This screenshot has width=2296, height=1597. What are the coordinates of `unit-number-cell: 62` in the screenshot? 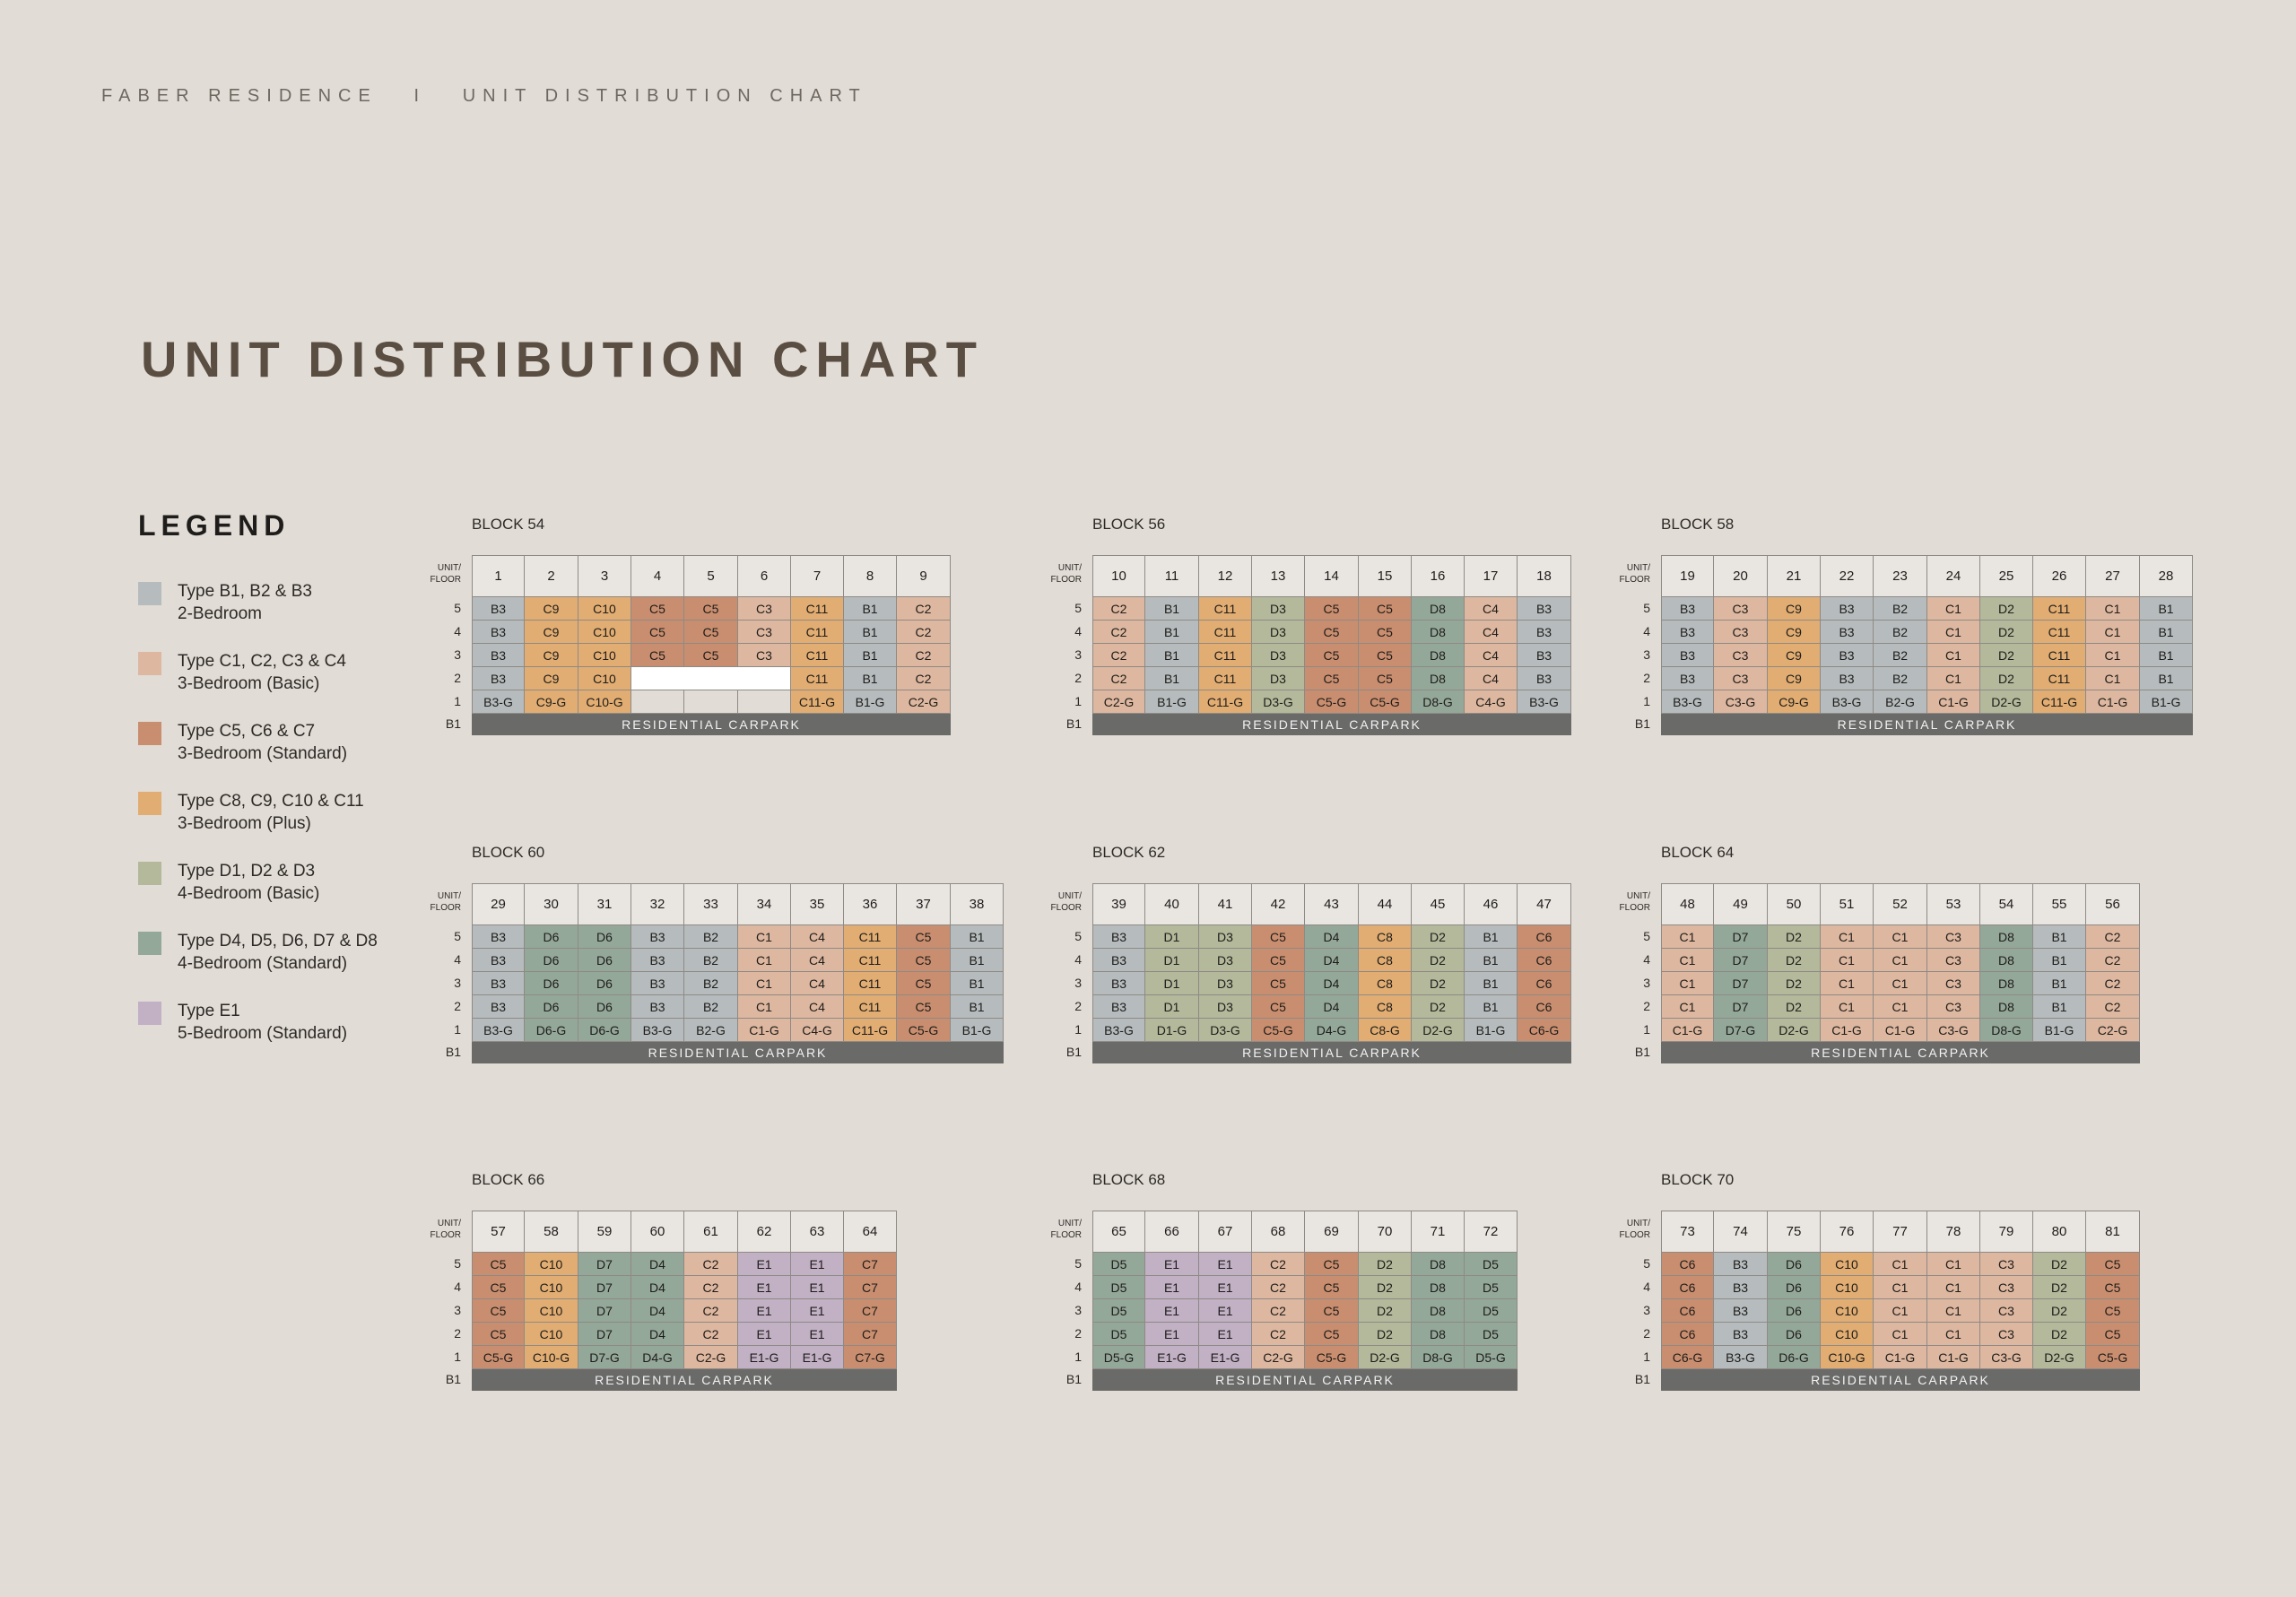 It's located at (764, 1232).